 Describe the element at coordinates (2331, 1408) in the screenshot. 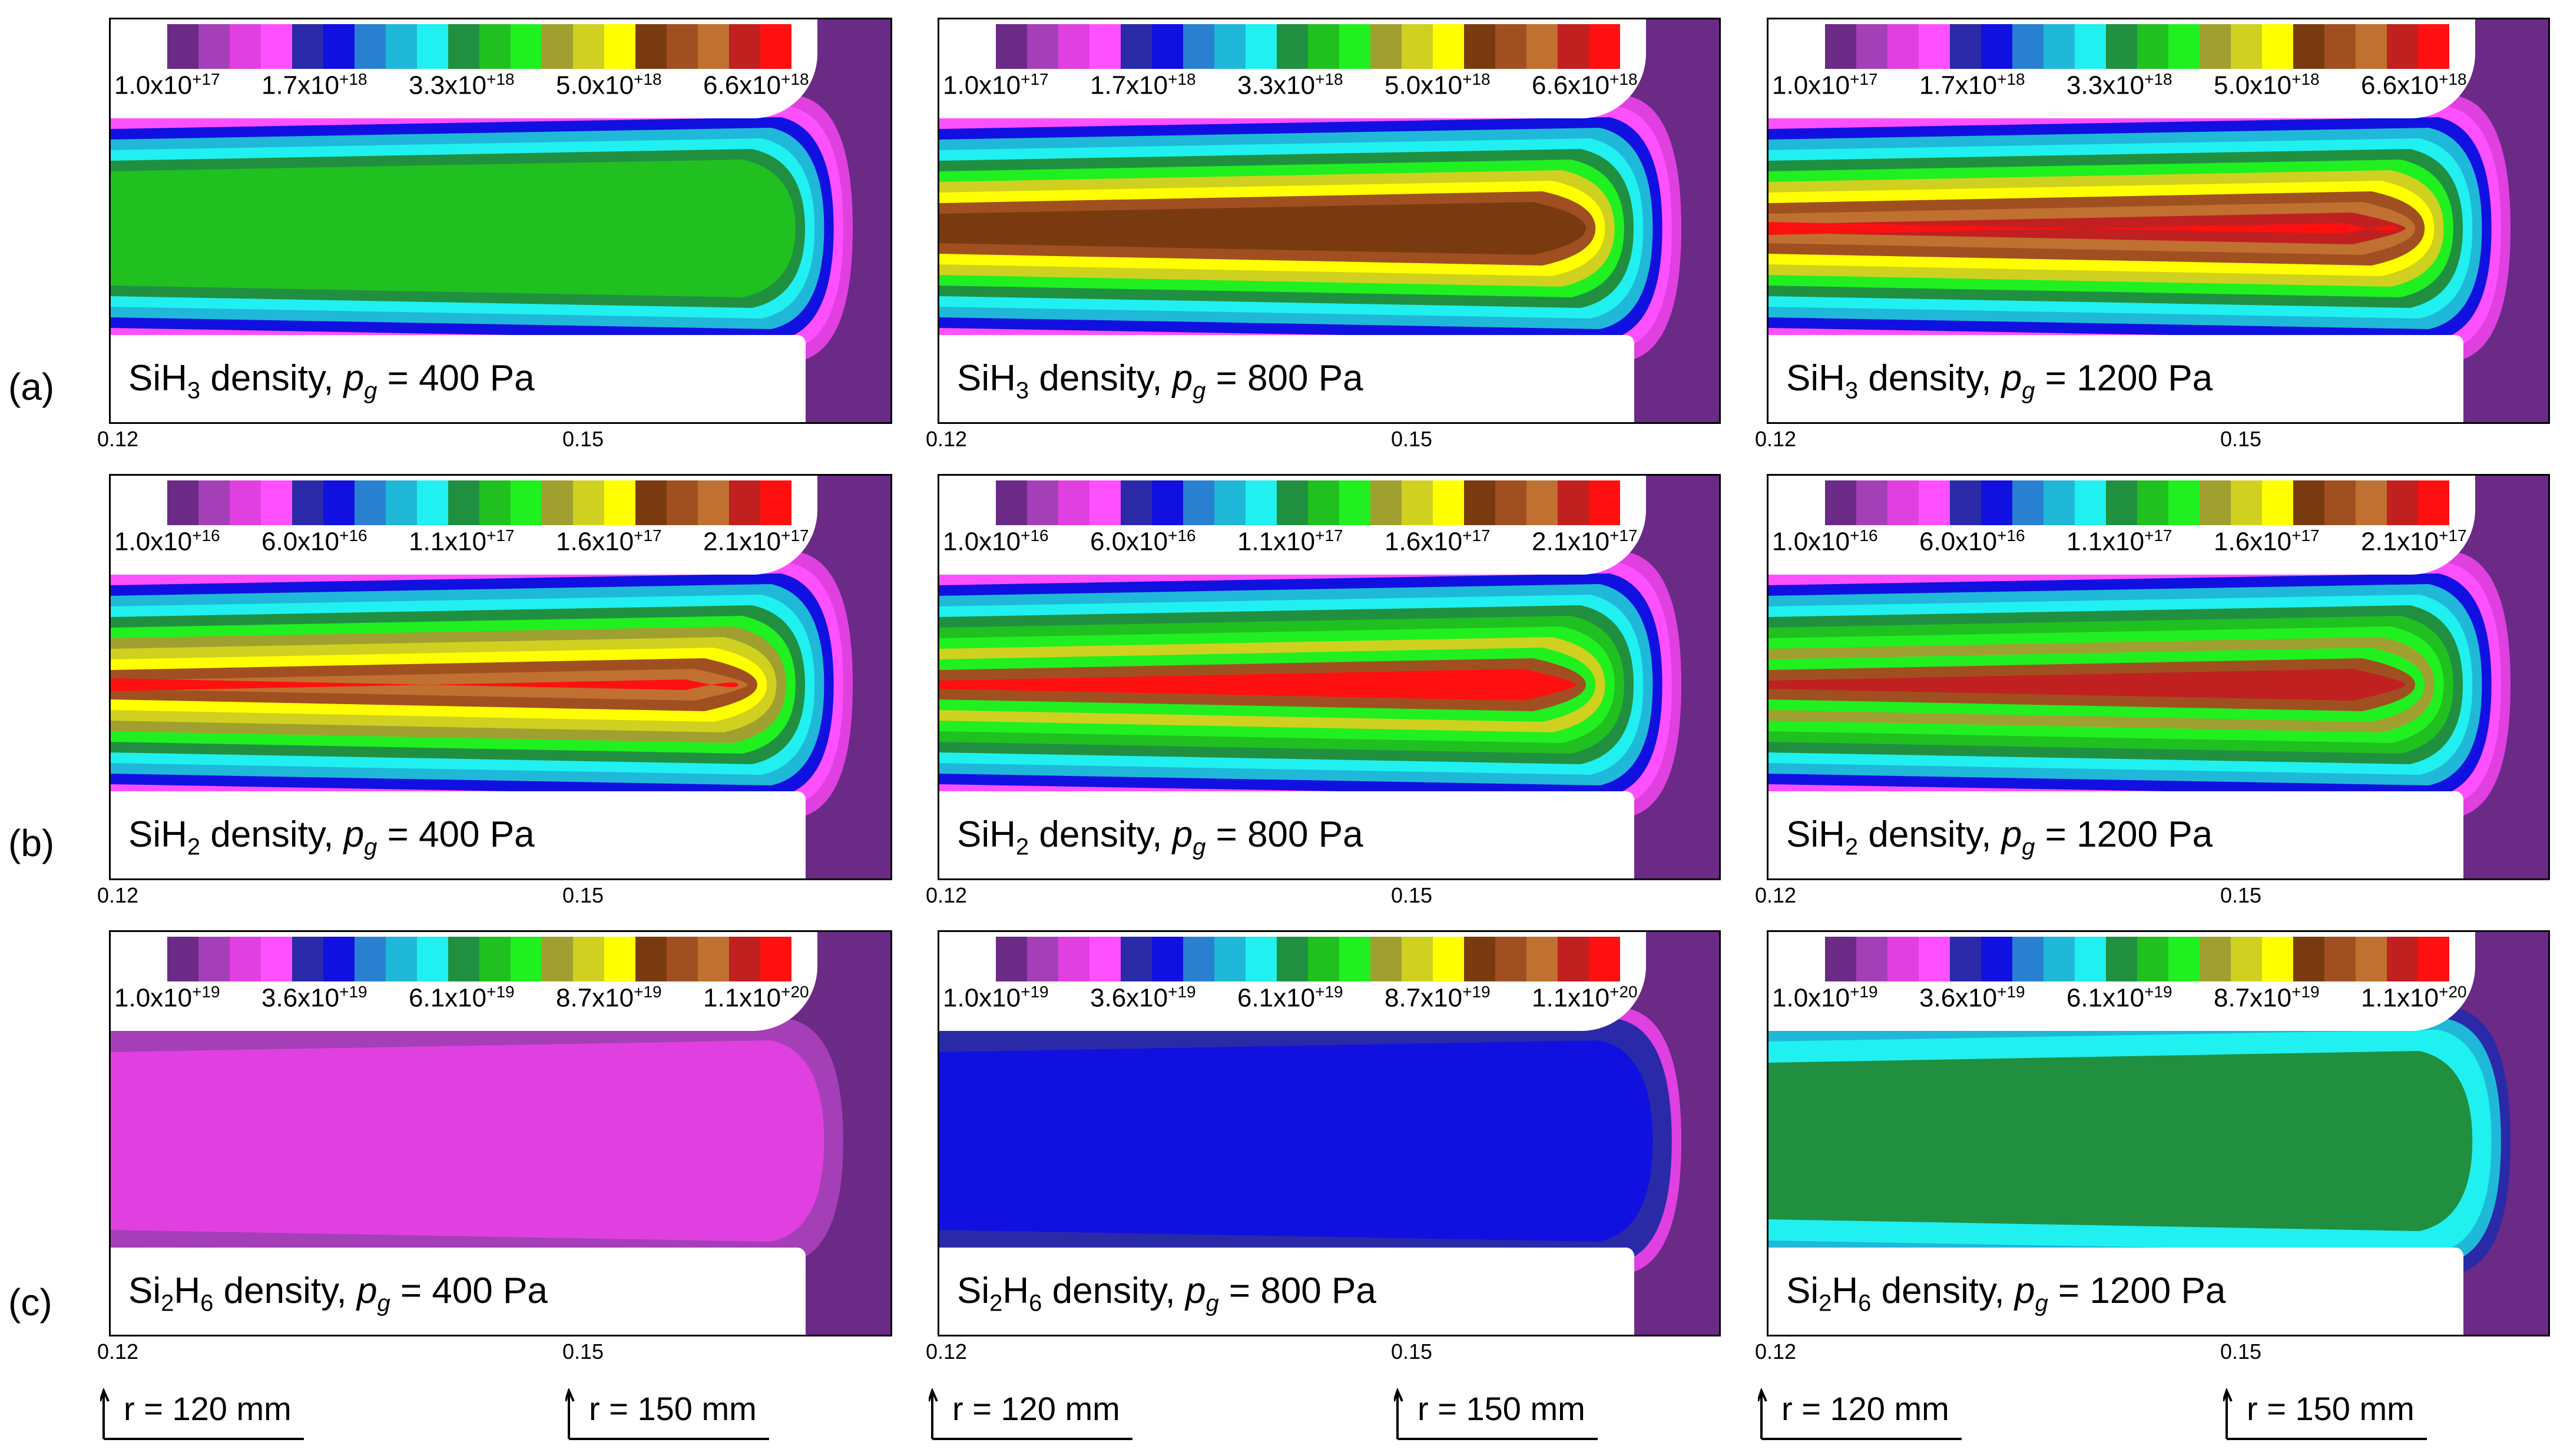

I see `radius-marker-label: r = 150 mm` at that location.